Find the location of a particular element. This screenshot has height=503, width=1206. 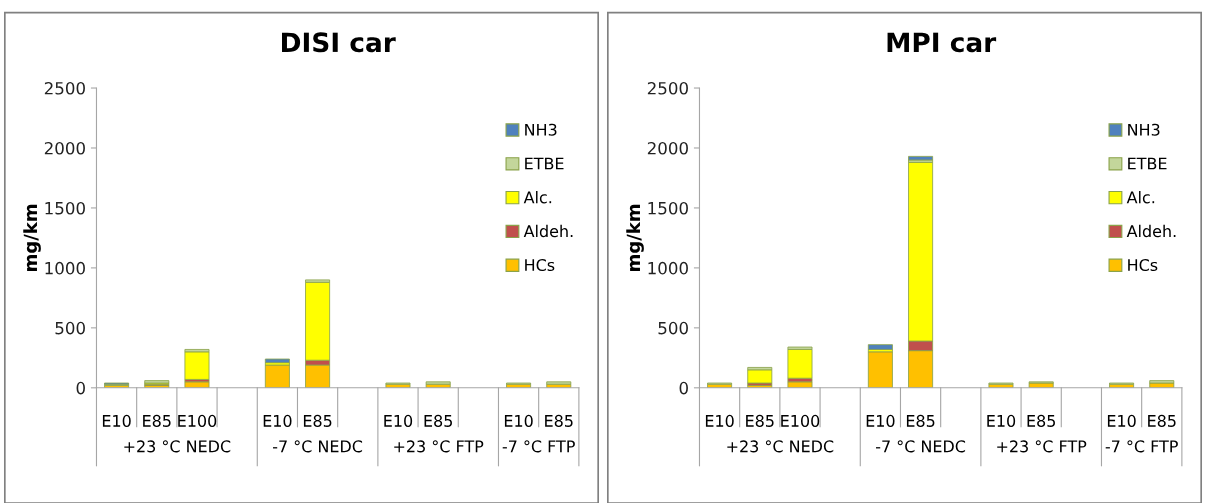

chart-title: DISI car is located at coordinates (339, 42).